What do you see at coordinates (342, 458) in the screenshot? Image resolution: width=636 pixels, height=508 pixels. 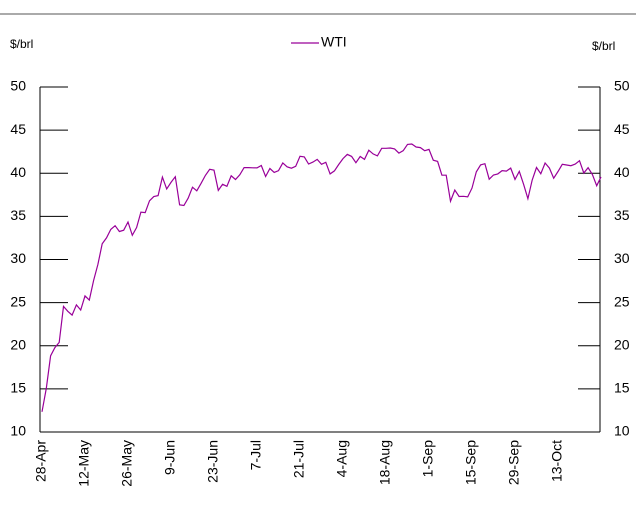 I see `x-tick-label: 4-Aug` at bounding box center [342, 458].